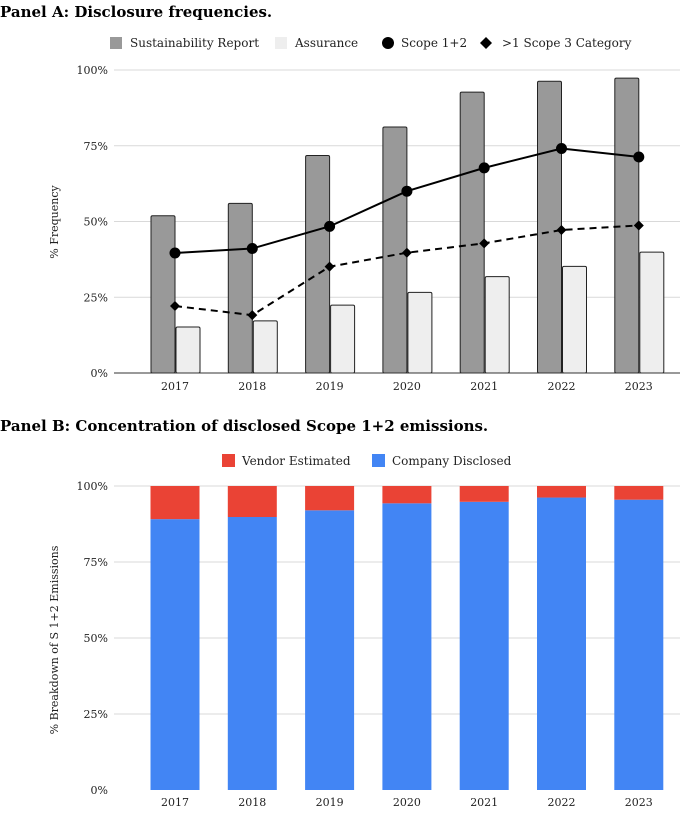  What do you see at coordinates (54, 221) in the screenshot?
I see `panel-a-y-axis-label: % Frequency` at bounding box center [54, 221].